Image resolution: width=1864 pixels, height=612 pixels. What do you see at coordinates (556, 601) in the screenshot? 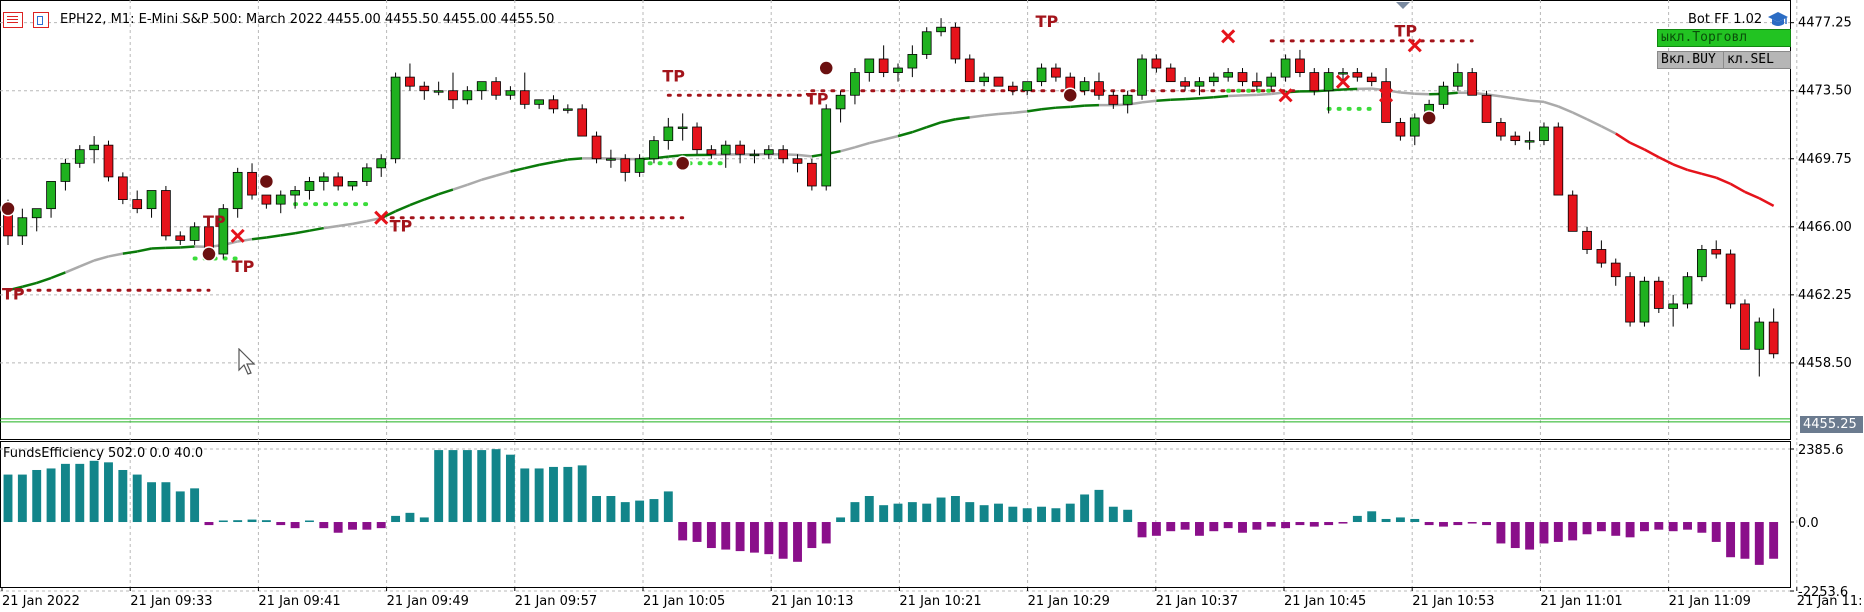
I see `time-label: 21 Jan 09:57` at bounding box center [556, 601].